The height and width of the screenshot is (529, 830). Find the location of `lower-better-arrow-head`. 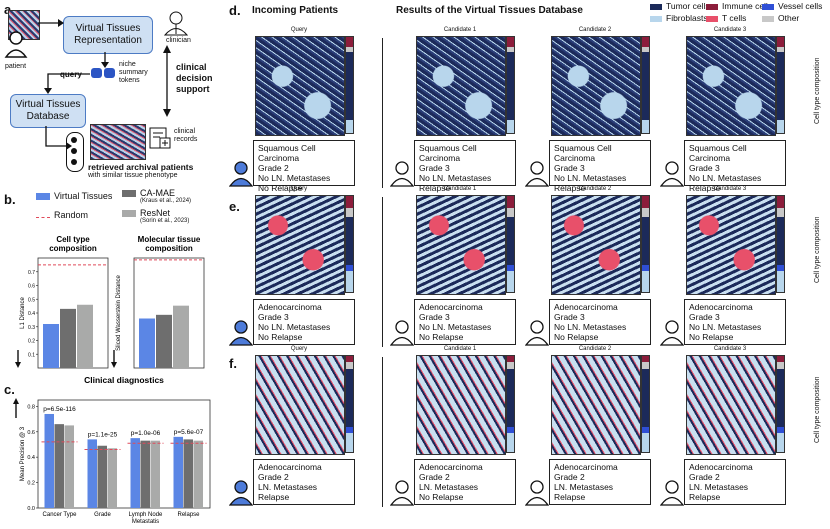

lower-better-arrow-head is located at coordinates (114, 365).